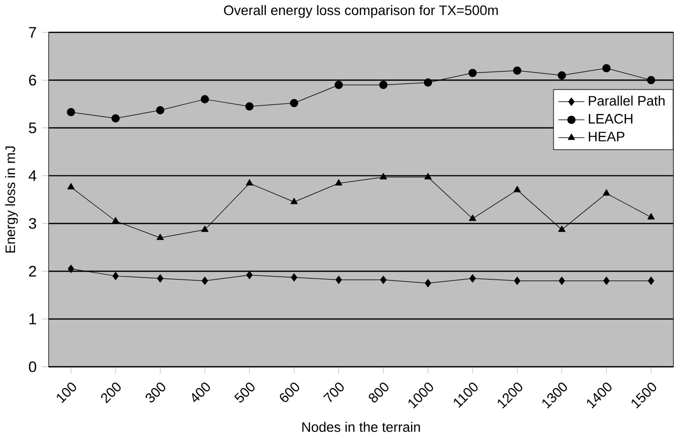 This screenshot has width=674, height=437. I want to click on x-tick-label: 600, so click(290, 392).